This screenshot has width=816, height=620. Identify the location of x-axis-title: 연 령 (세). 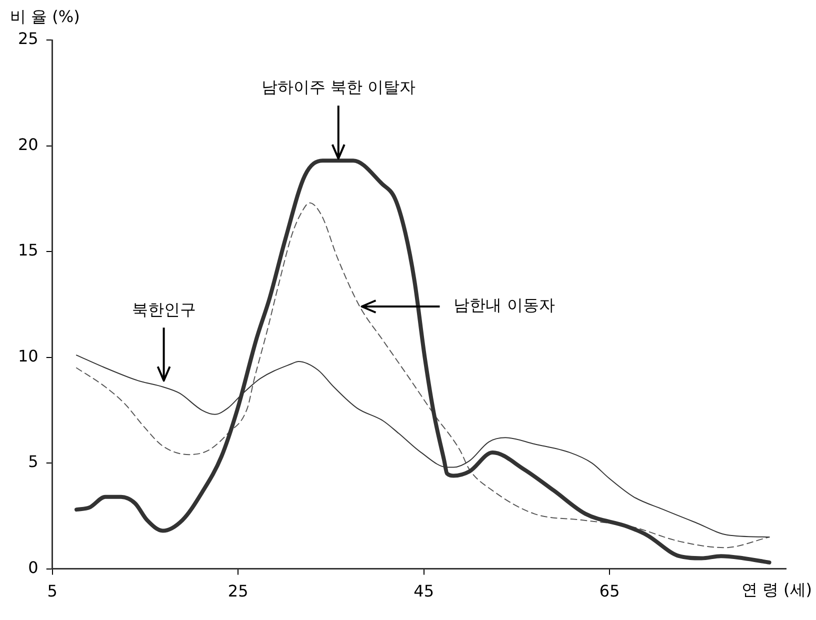
(776, 589).